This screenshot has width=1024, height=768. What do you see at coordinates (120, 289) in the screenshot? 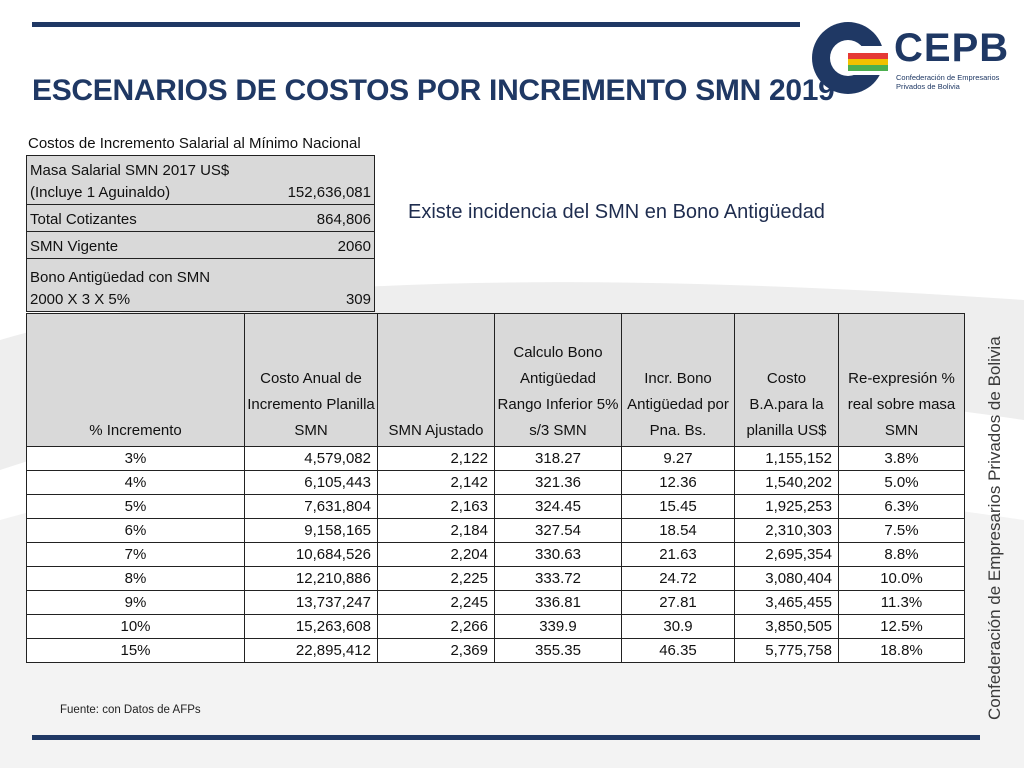
I see `info-bono-label: Bono Antigüedad con SMN 2000 X 3 X 5%` at bounding box center [120, 289].